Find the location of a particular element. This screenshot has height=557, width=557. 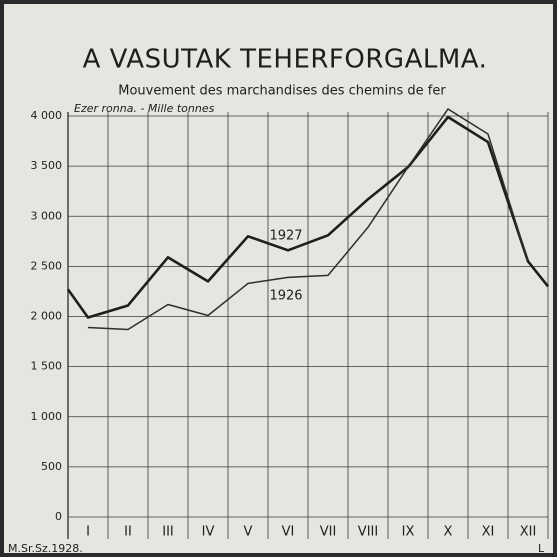

x-tick-label: VIII is located at coordinates (368, 532).